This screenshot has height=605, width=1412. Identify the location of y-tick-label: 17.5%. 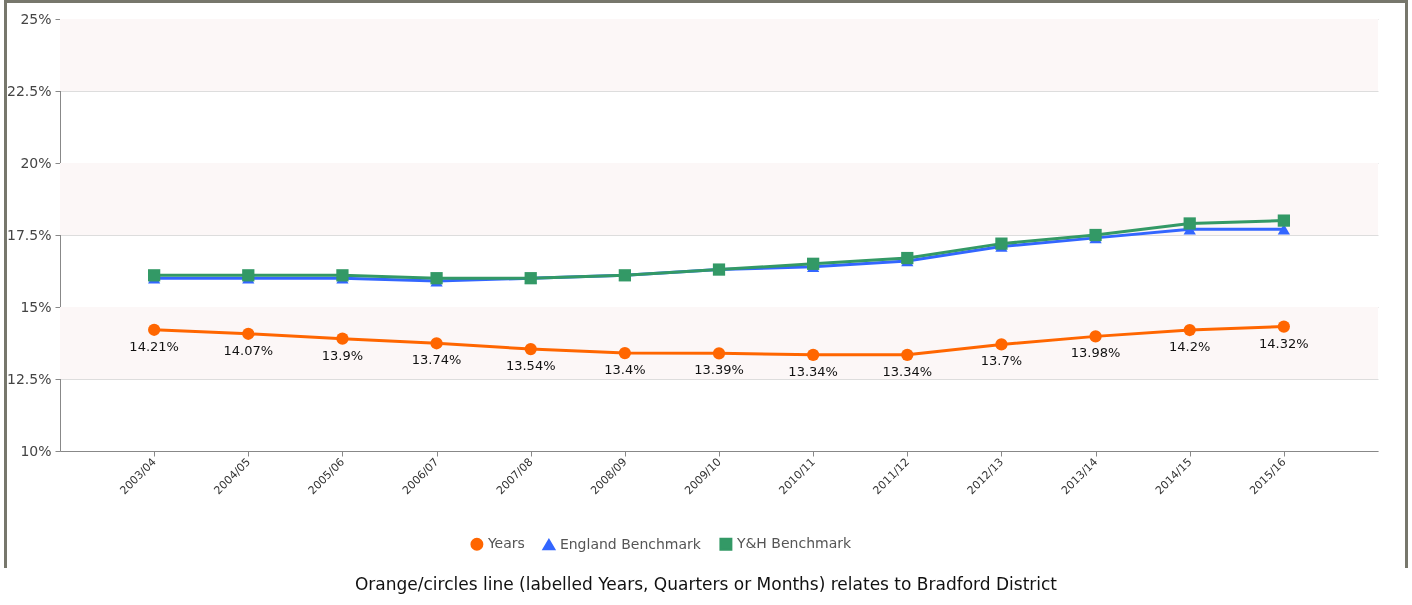
(29, 234).